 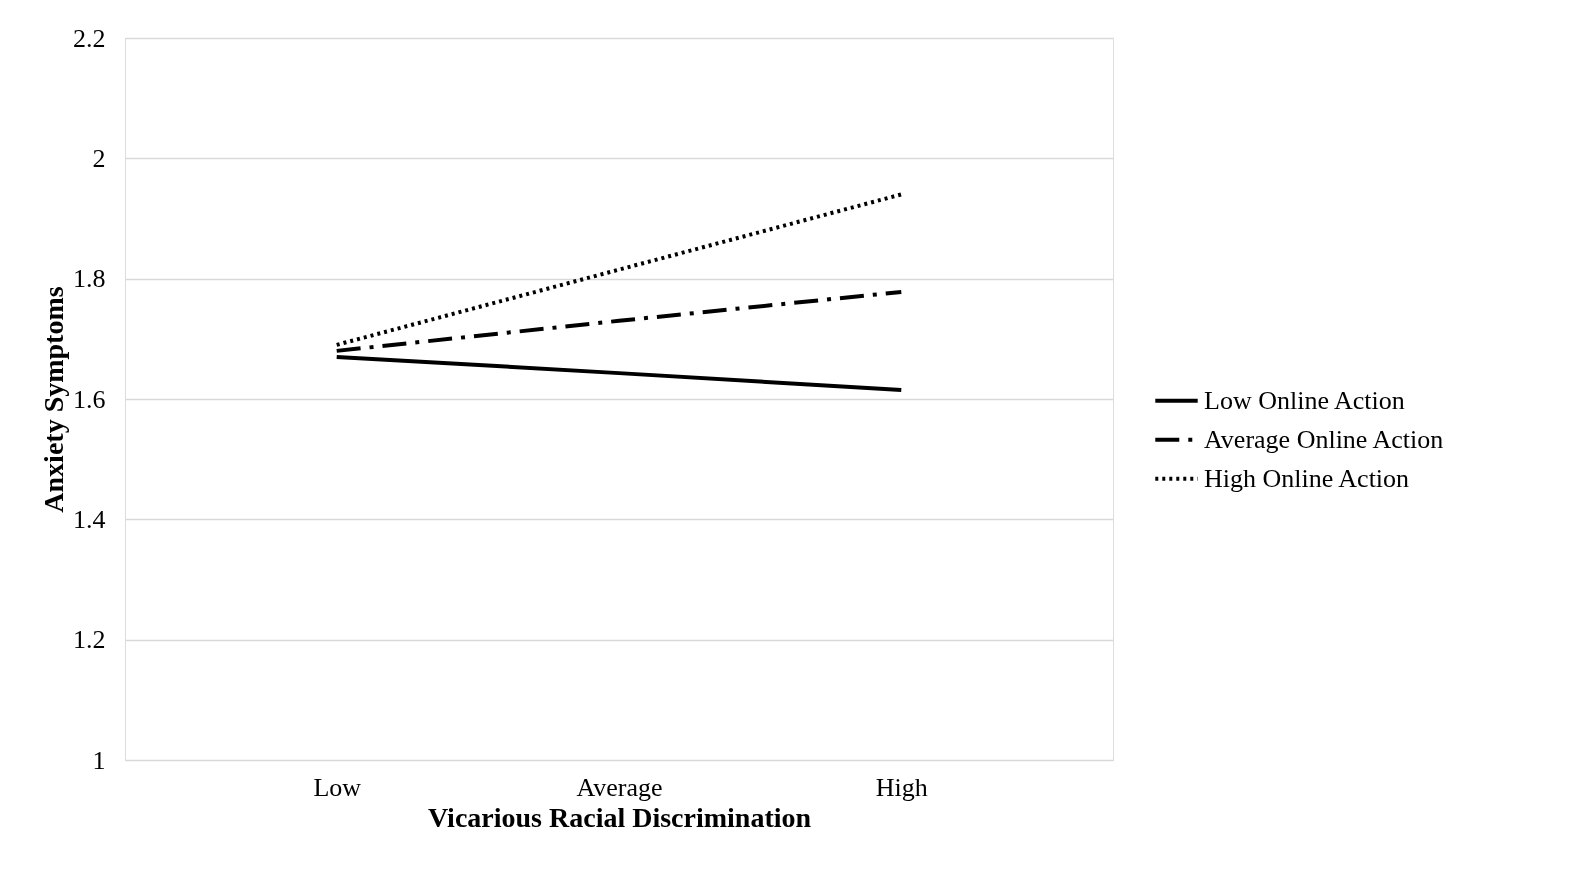 What do you see at coordinates (89, 519) in the screenshot?
I see `y-tick-label: 1.4` at bounding box center [89, 519].